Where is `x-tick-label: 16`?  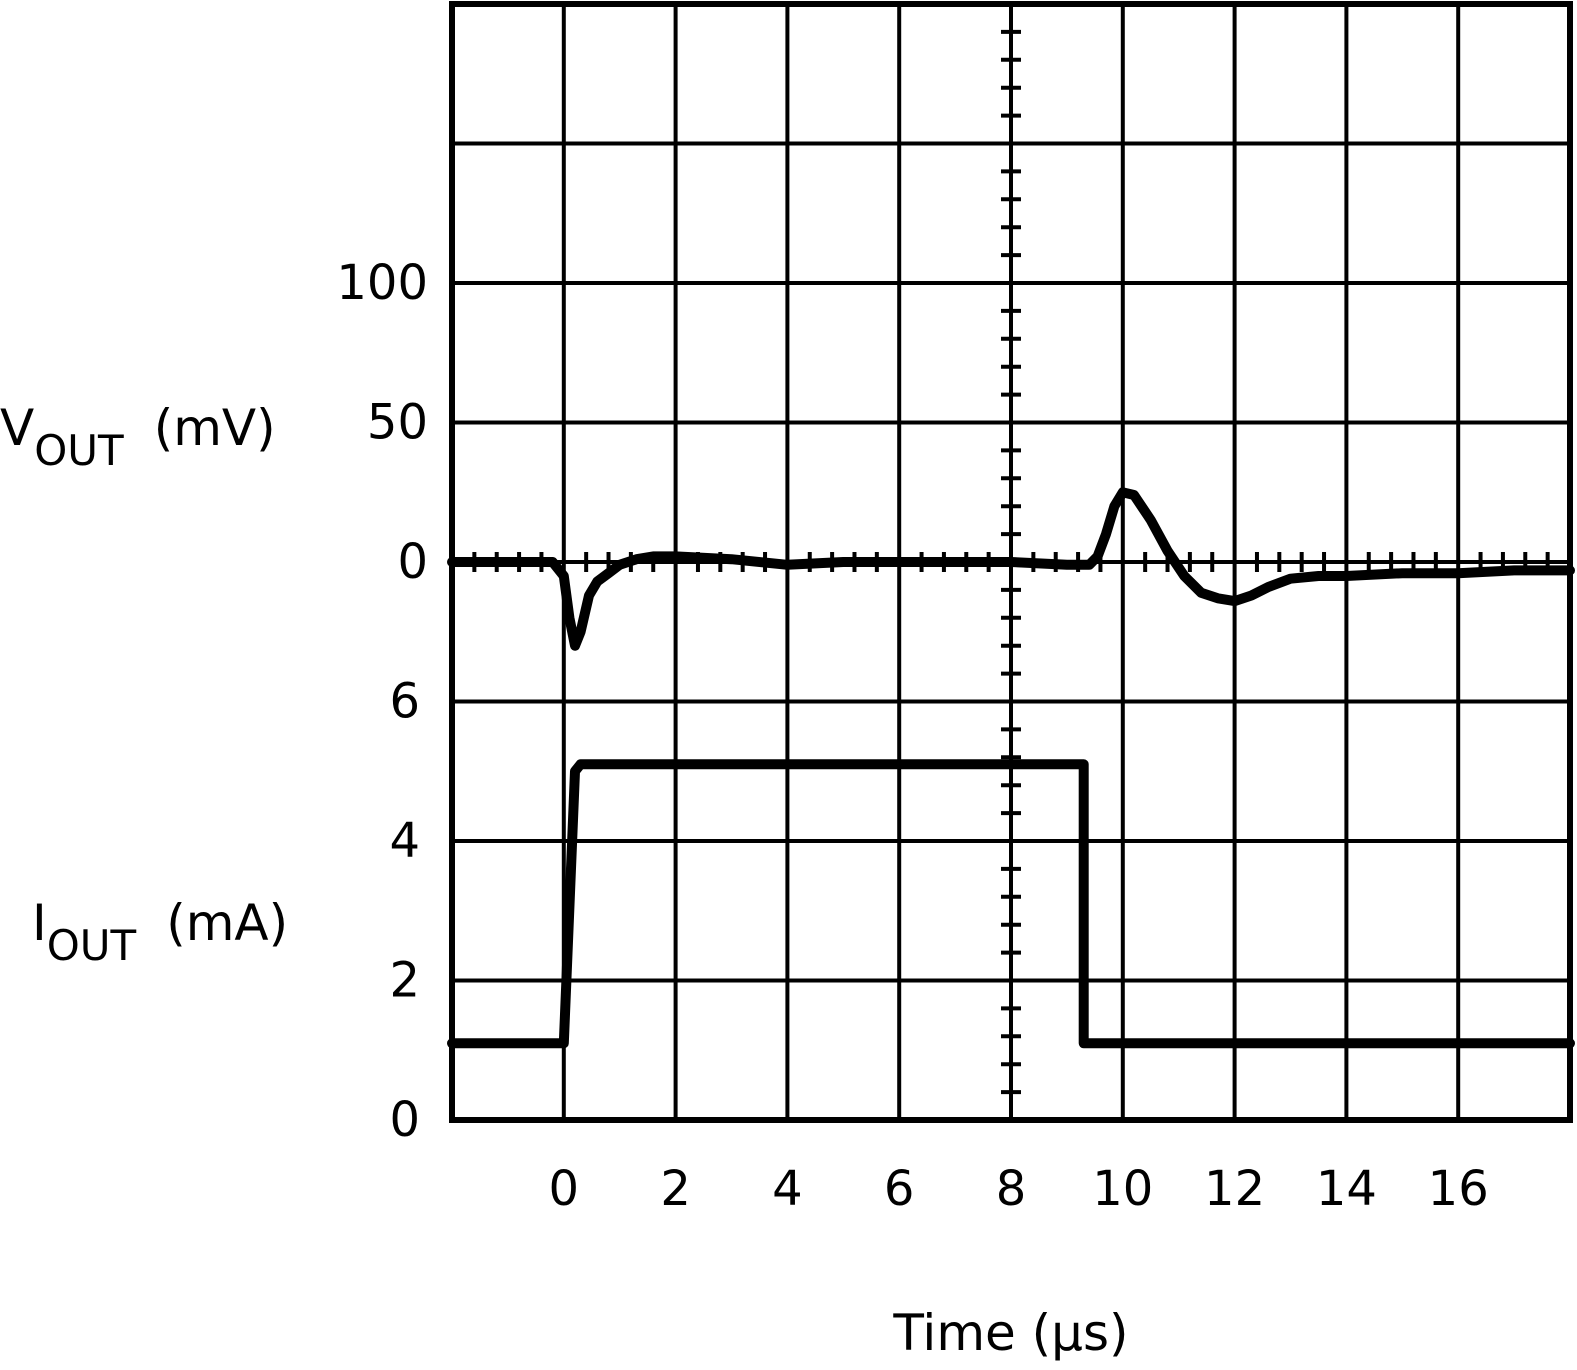 x-tick-label: 16 is located at coordinates (1458, 1189).